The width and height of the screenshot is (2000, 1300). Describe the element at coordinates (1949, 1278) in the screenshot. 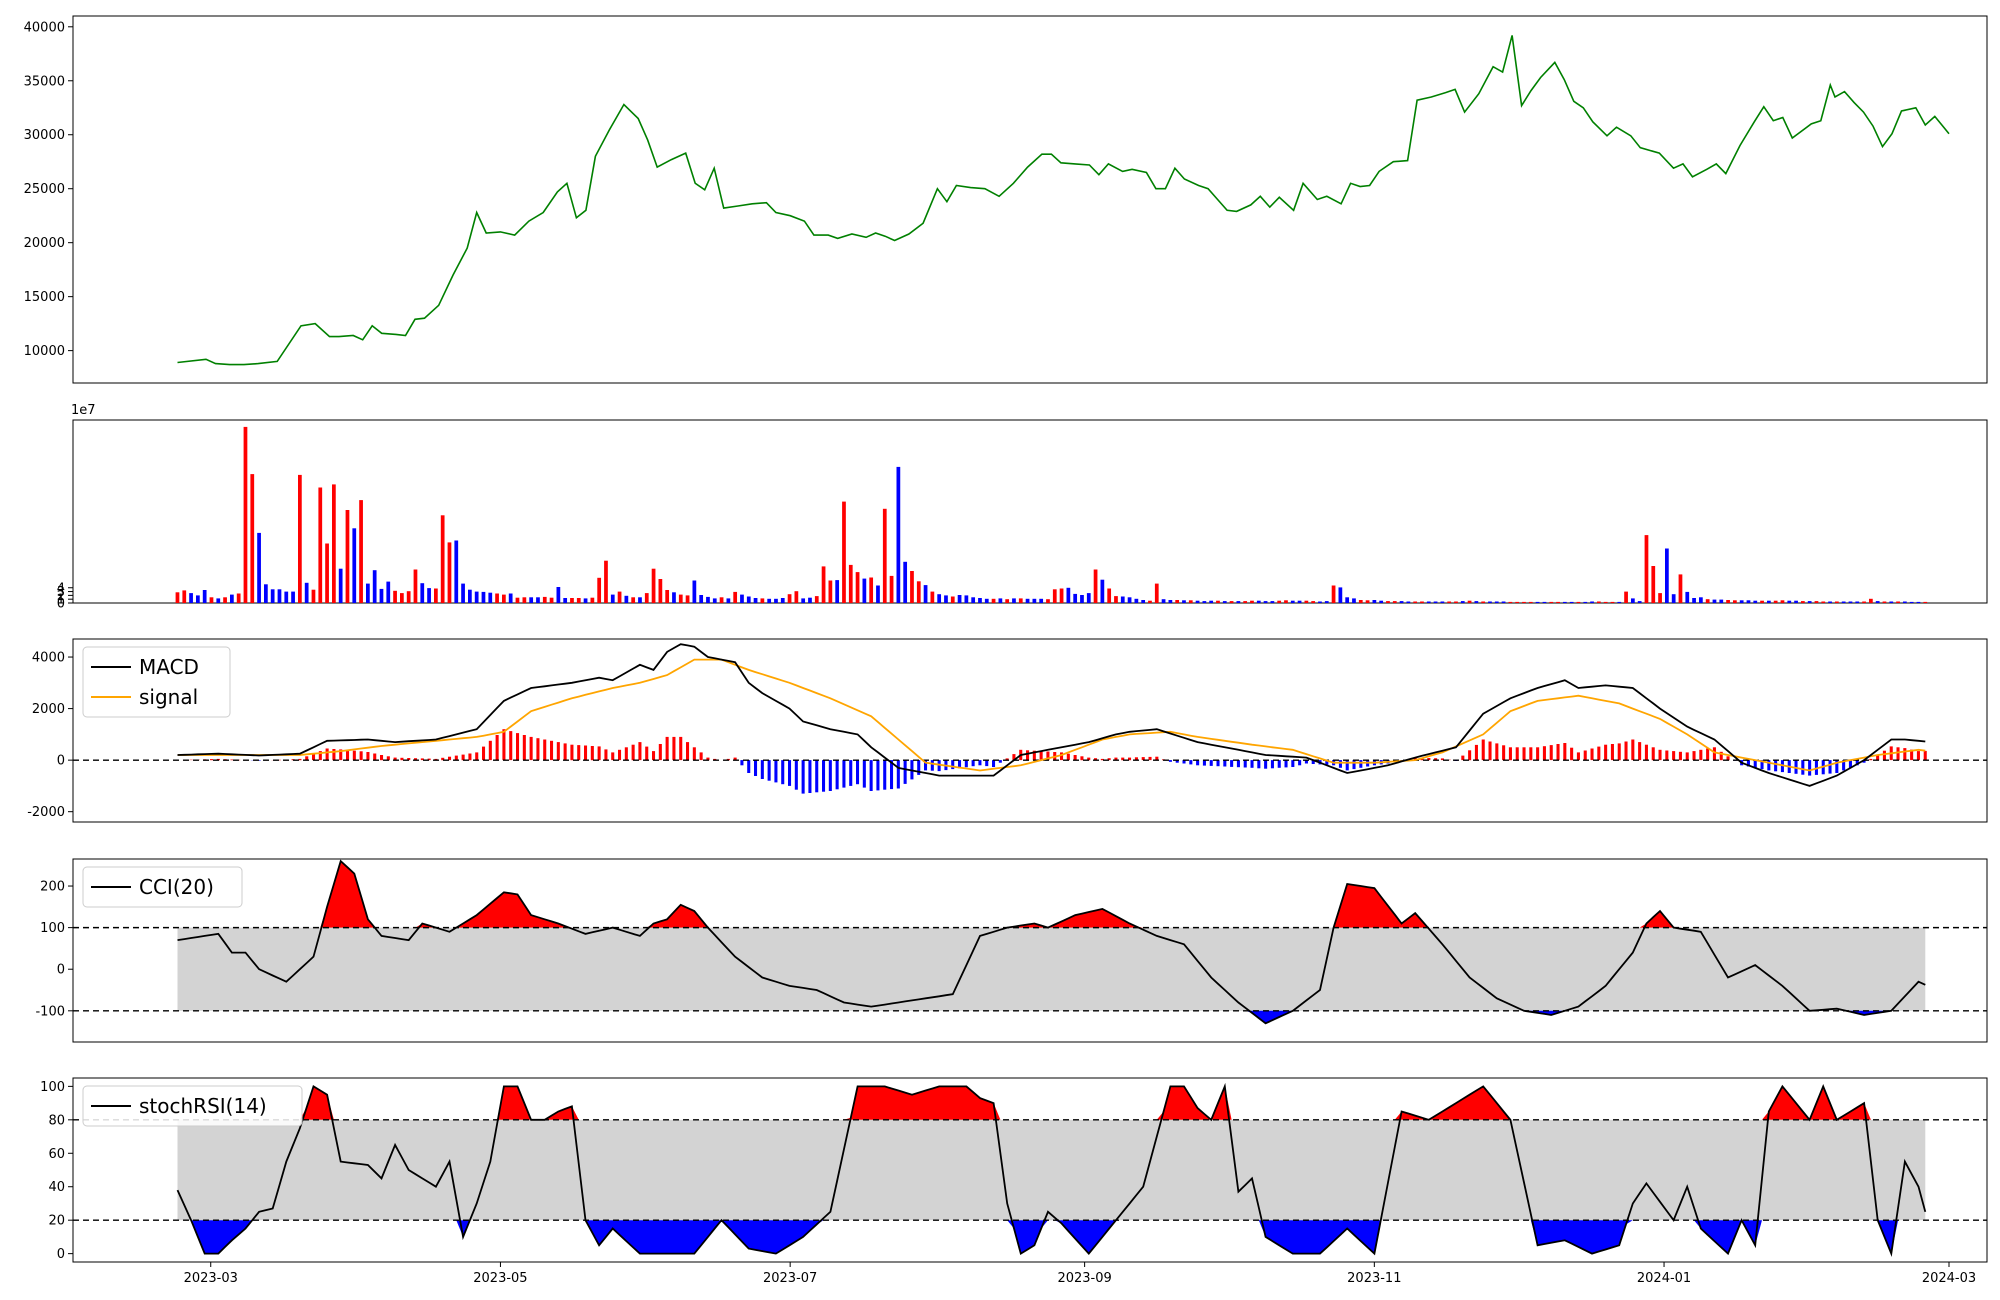

I see `x-tick-label: 2024-03` at that location.